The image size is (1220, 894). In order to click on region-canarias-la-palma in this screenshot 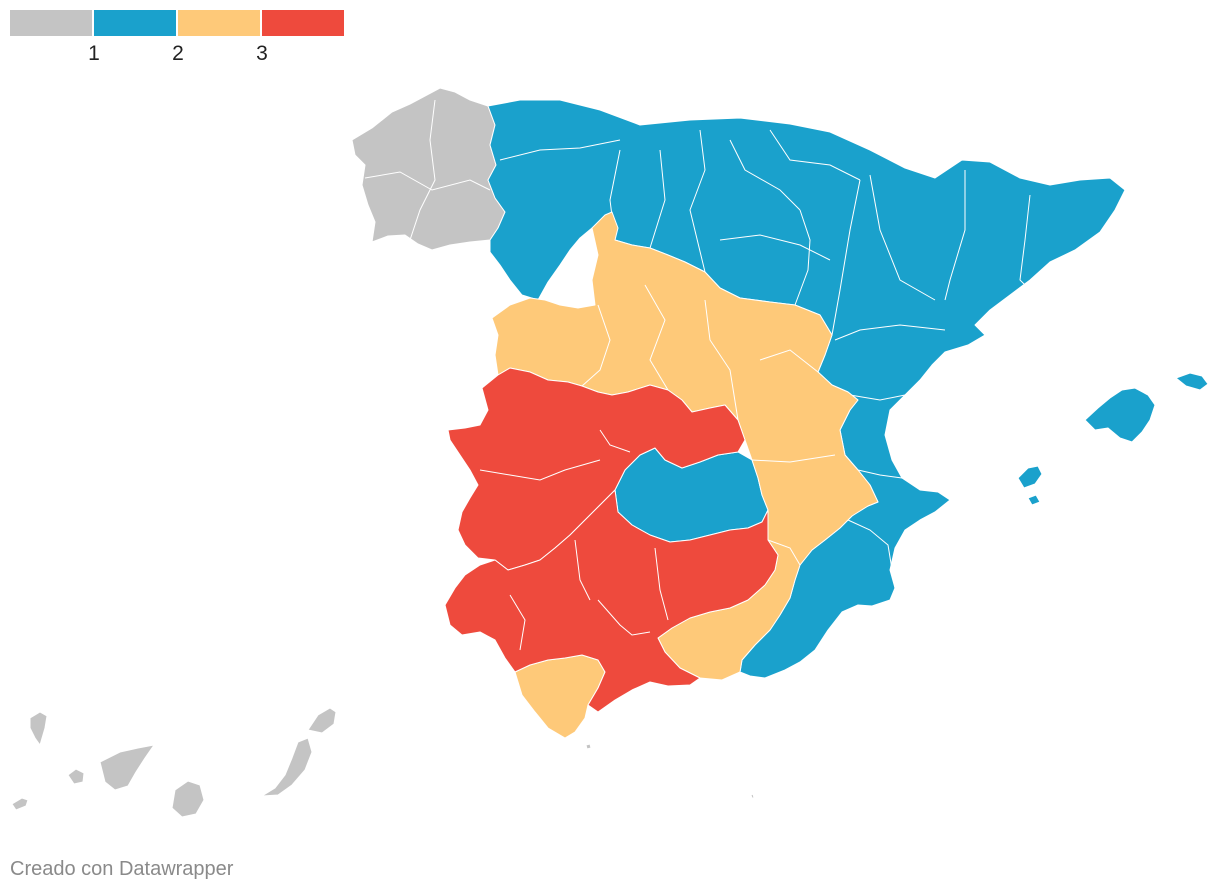, I will do `click(38, 728)`.